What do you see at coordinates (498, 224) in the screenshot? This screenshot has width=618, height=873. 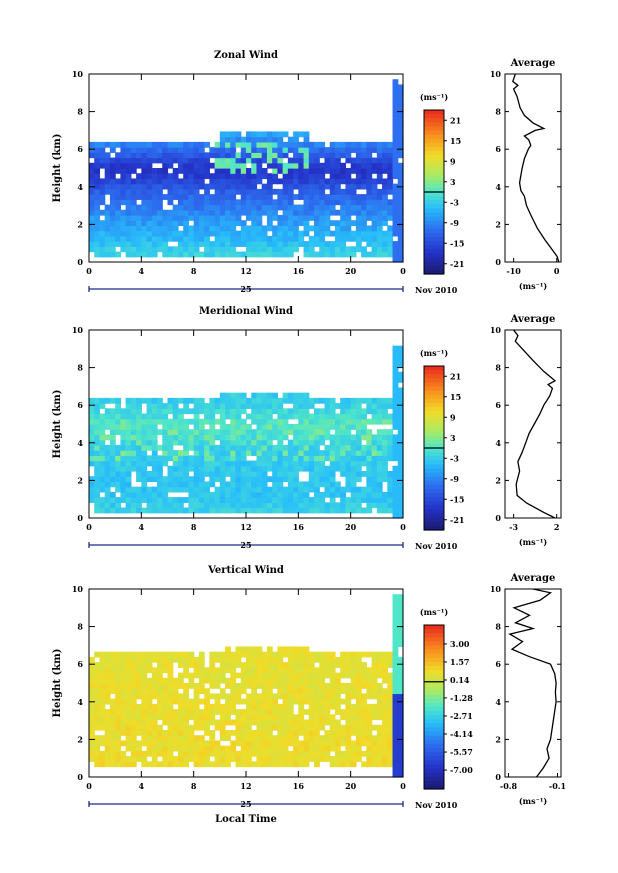 I see `profile-y-tick-label: 2` at bounding box center [498, 224].